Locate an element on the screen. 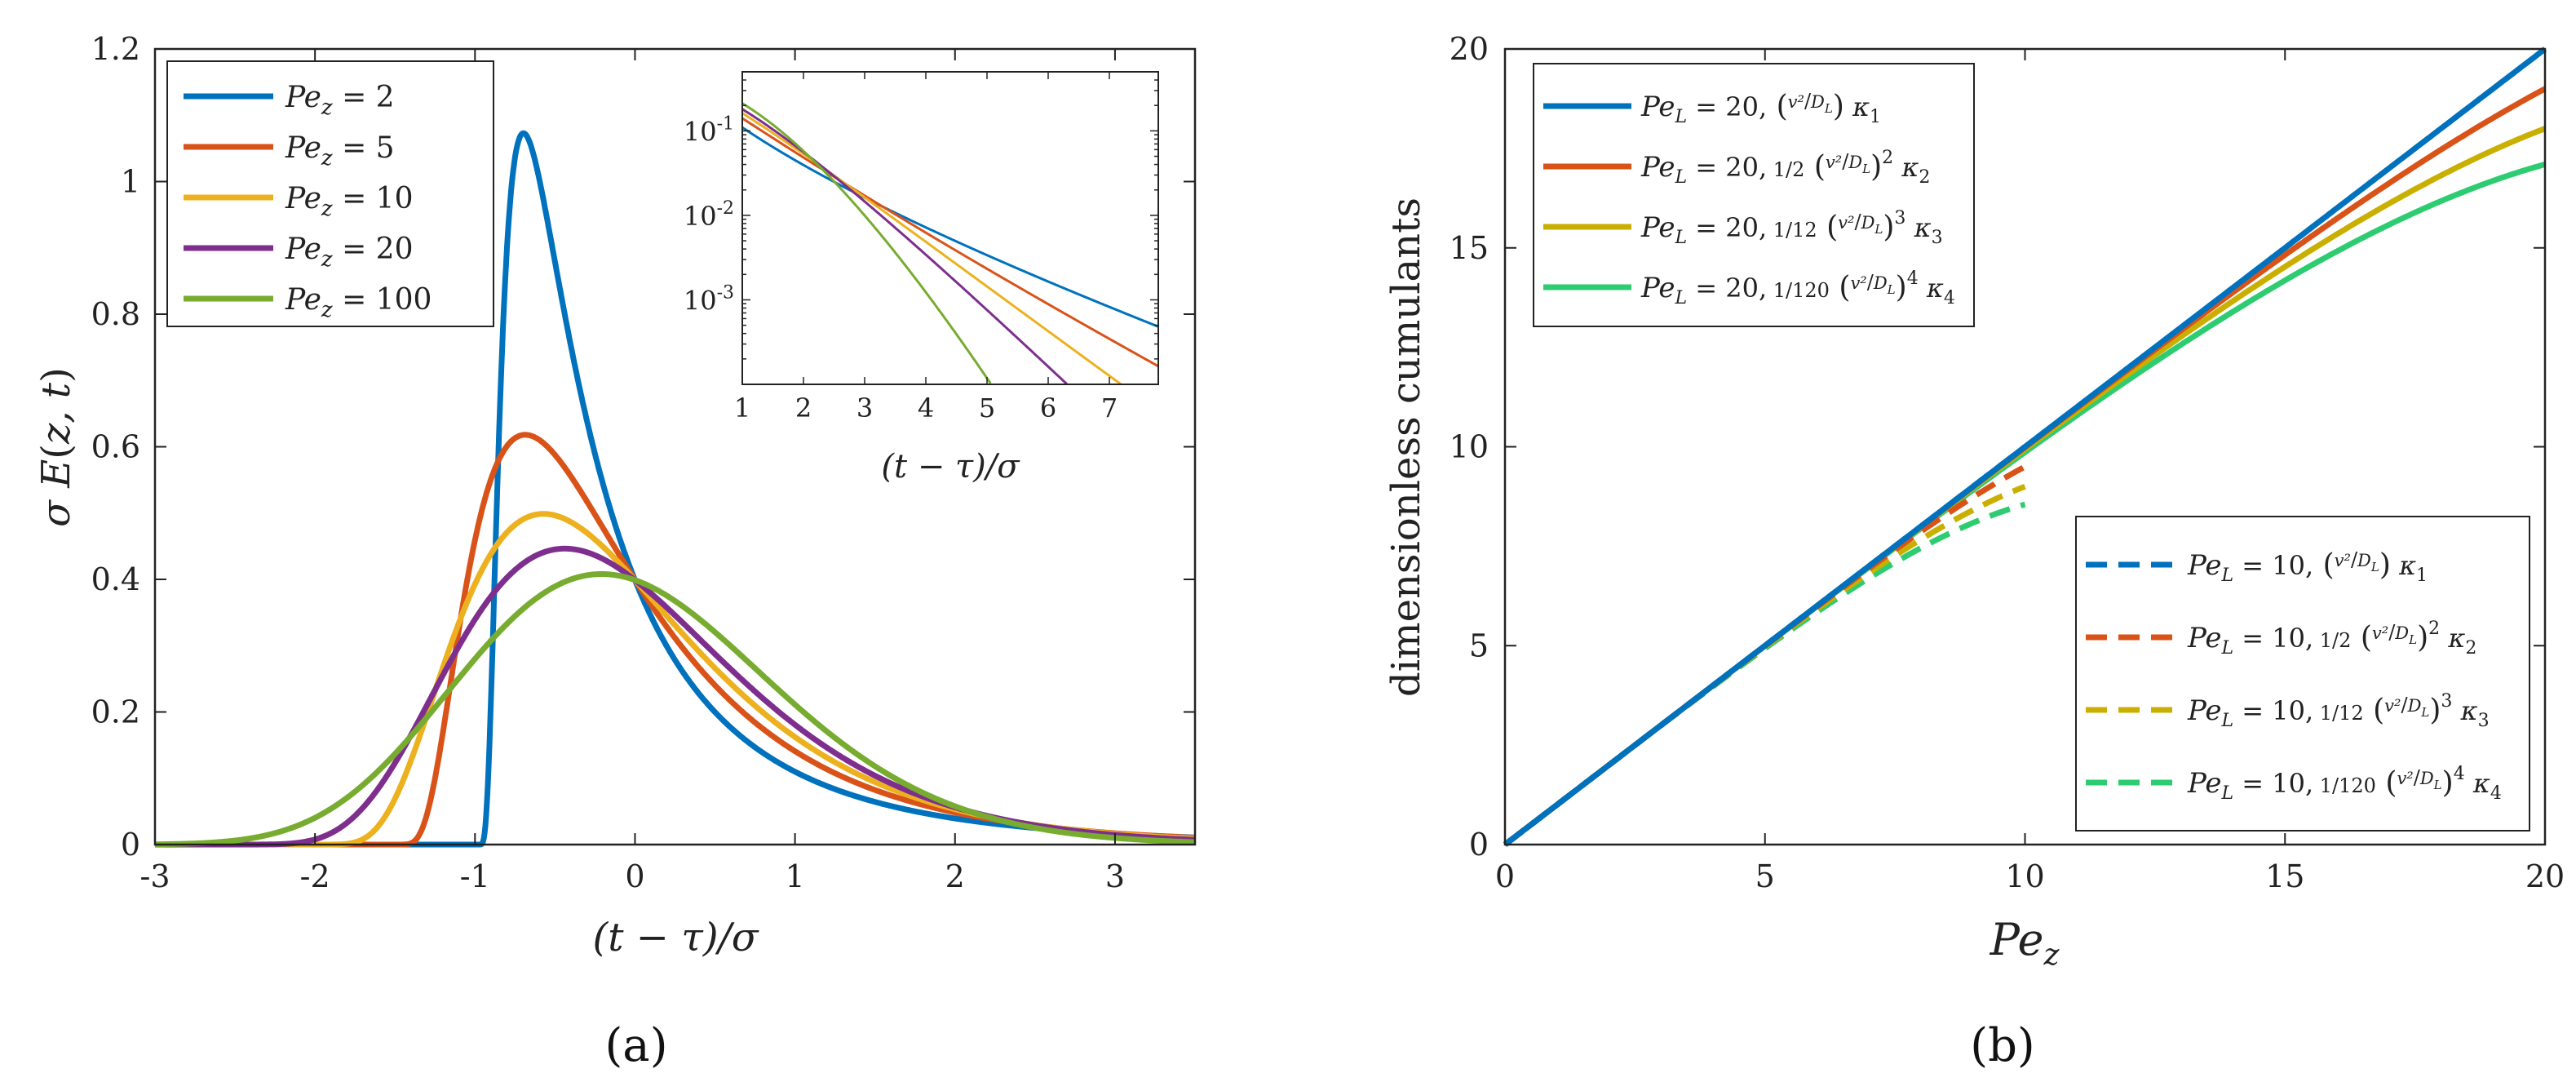 This screenshot has height=1091, width=2576. panel-b-legend-entry: PeL = 20, 1/2 (v²/DL)2 κ2 is located at coordinates (1785, 168).